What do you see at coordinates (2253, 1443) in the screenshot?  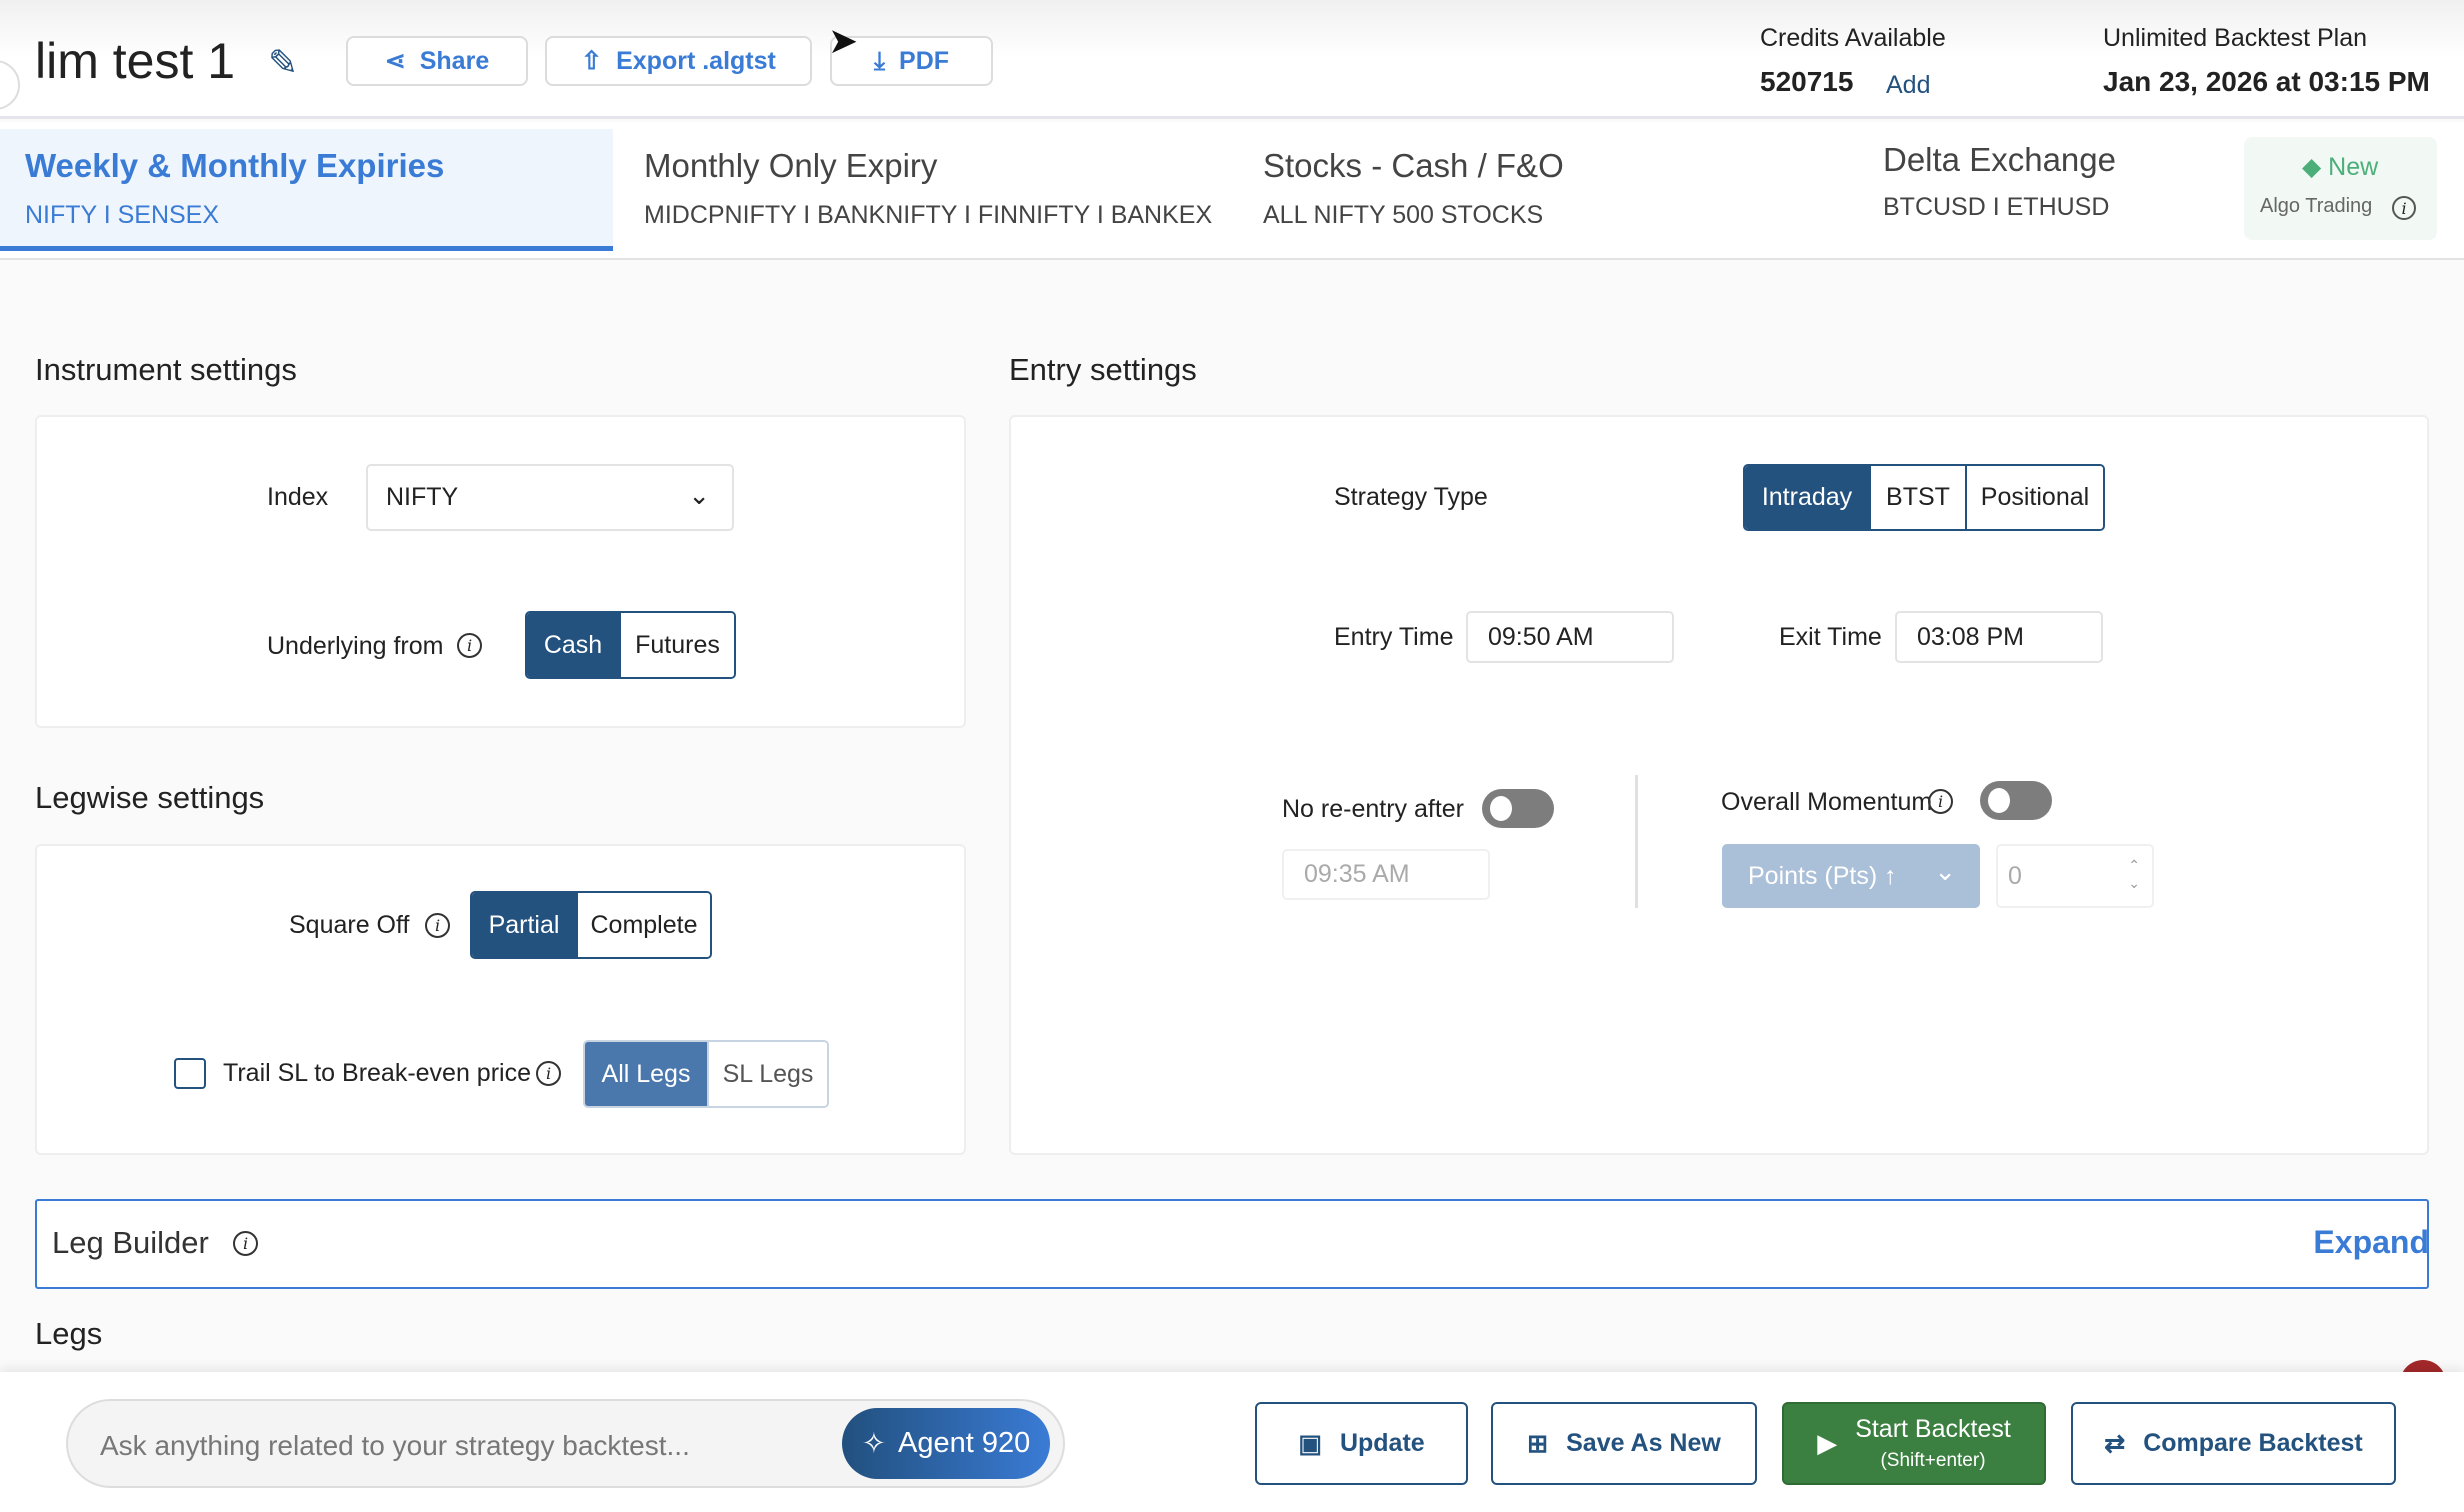 I see `compare-label: Compare Backtest` at bounding box center [2253, 1443].